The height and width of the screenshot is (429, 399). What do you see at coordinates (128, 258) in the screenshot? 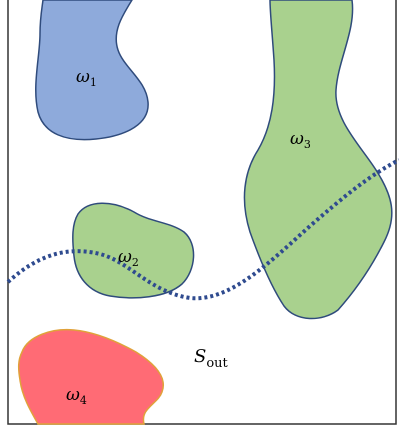
I see `label-omega-2: ω2` at bounding box center [128, 258].